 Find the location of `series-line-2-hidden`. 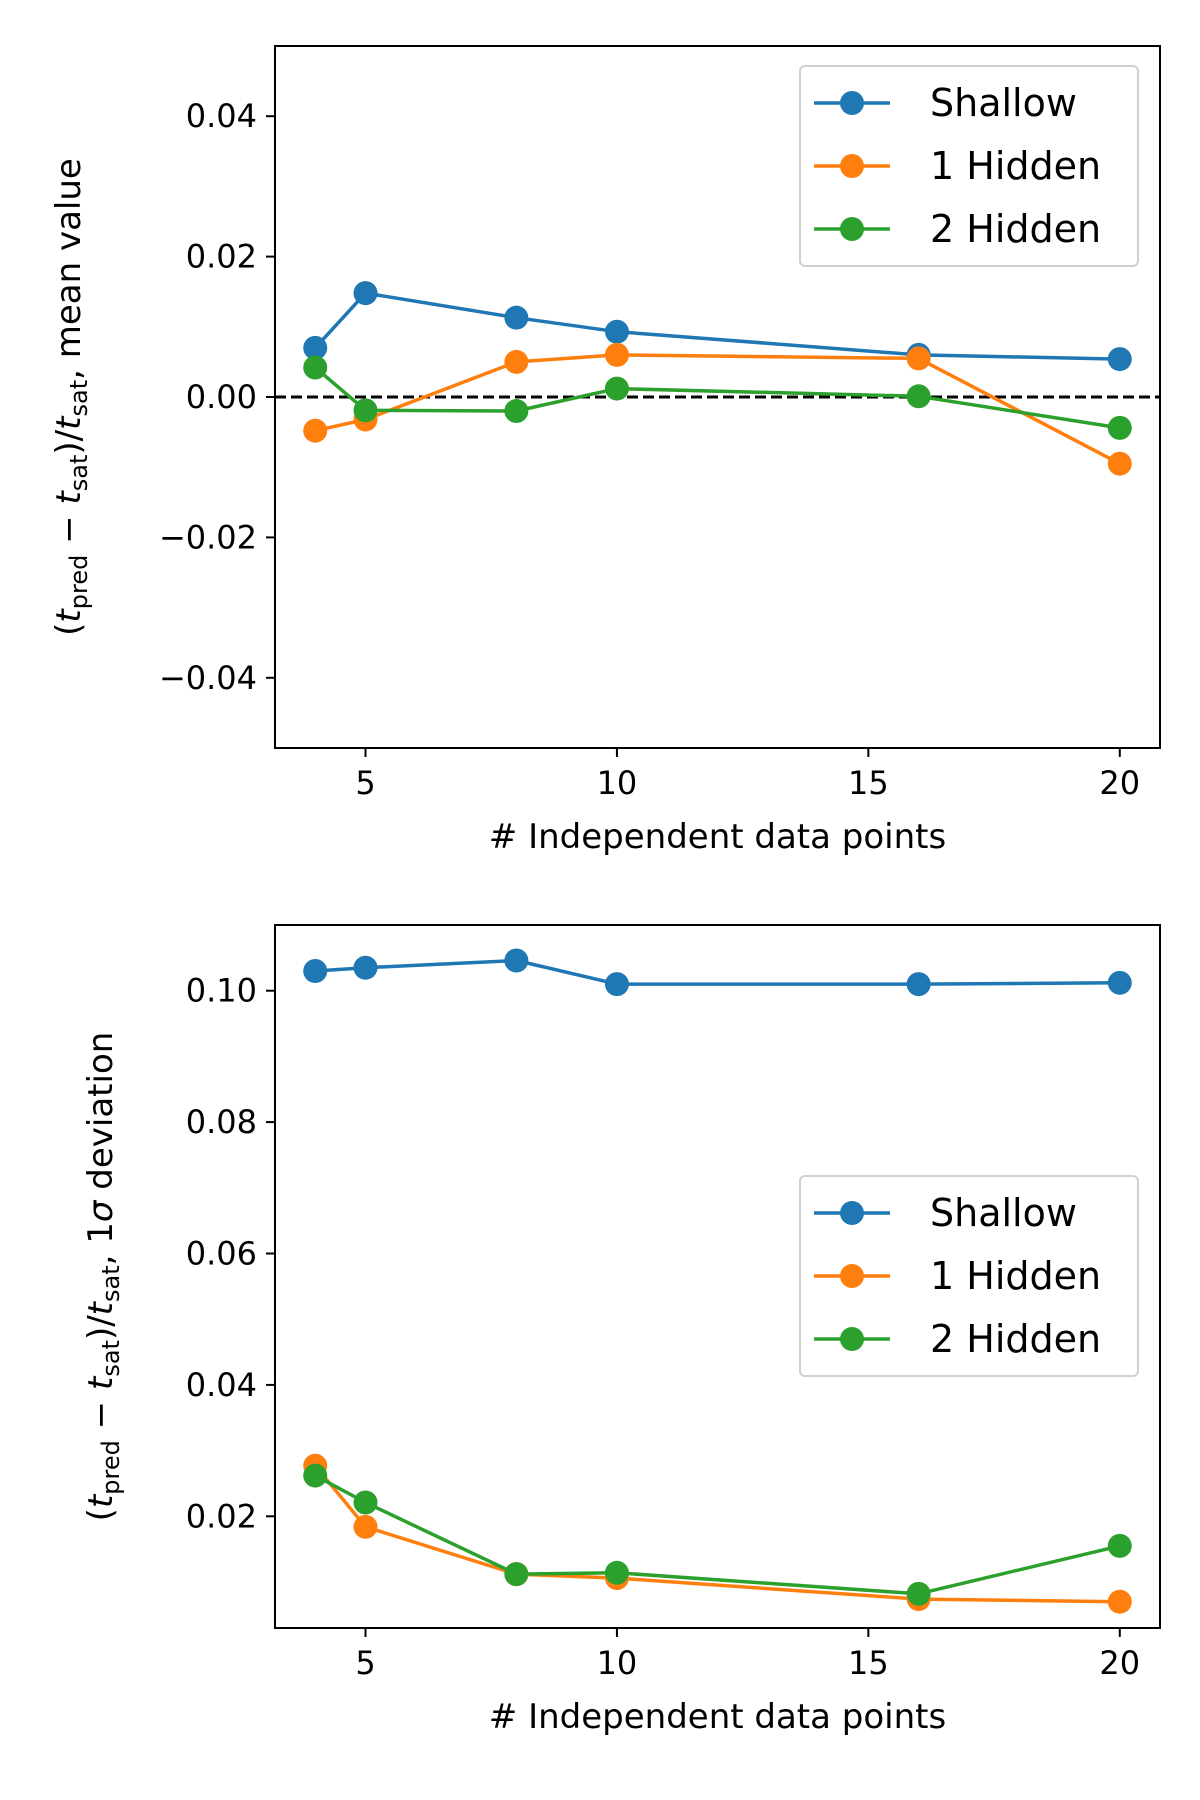

series-line-2-hidden is located at coordinates (717, 1535).